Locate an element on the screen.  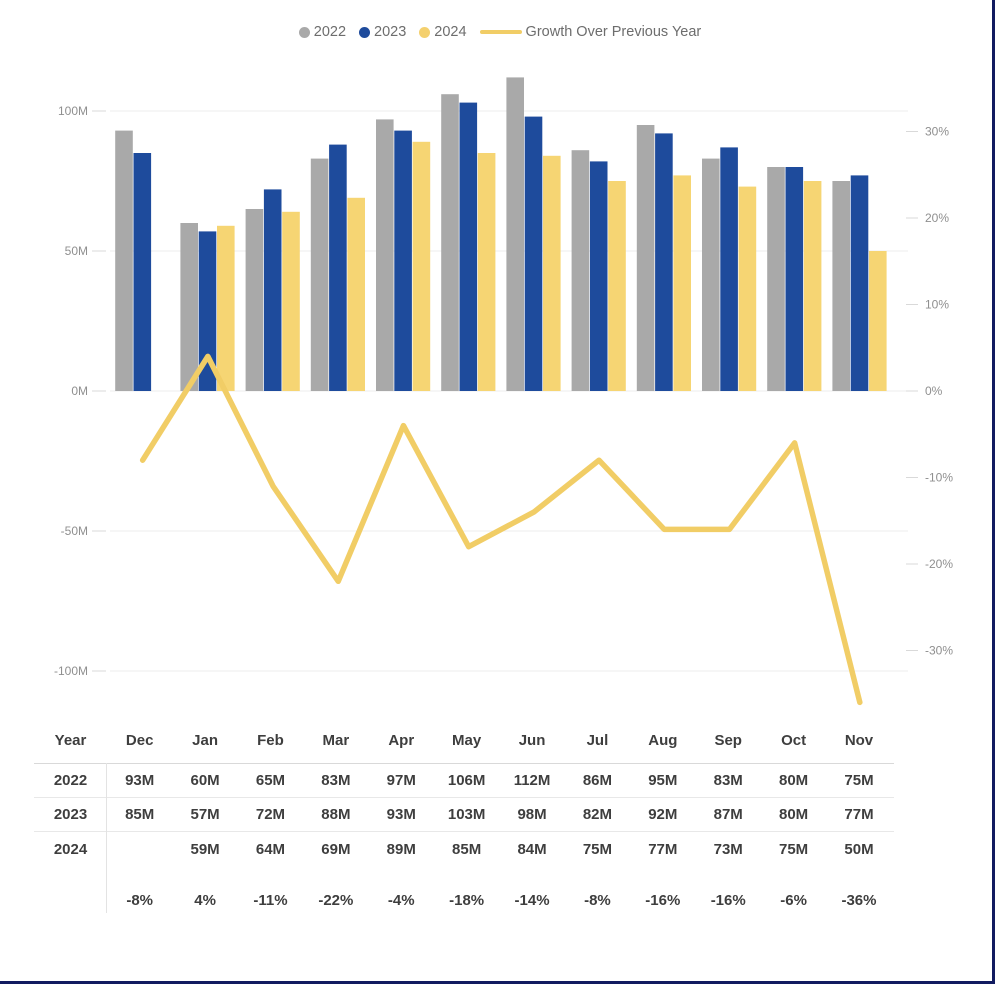
table-header-month: May is located at coordinates (467, 740).